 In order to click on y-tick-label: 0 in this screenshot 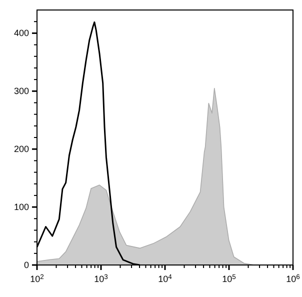, I will do `click(26, 265)`.